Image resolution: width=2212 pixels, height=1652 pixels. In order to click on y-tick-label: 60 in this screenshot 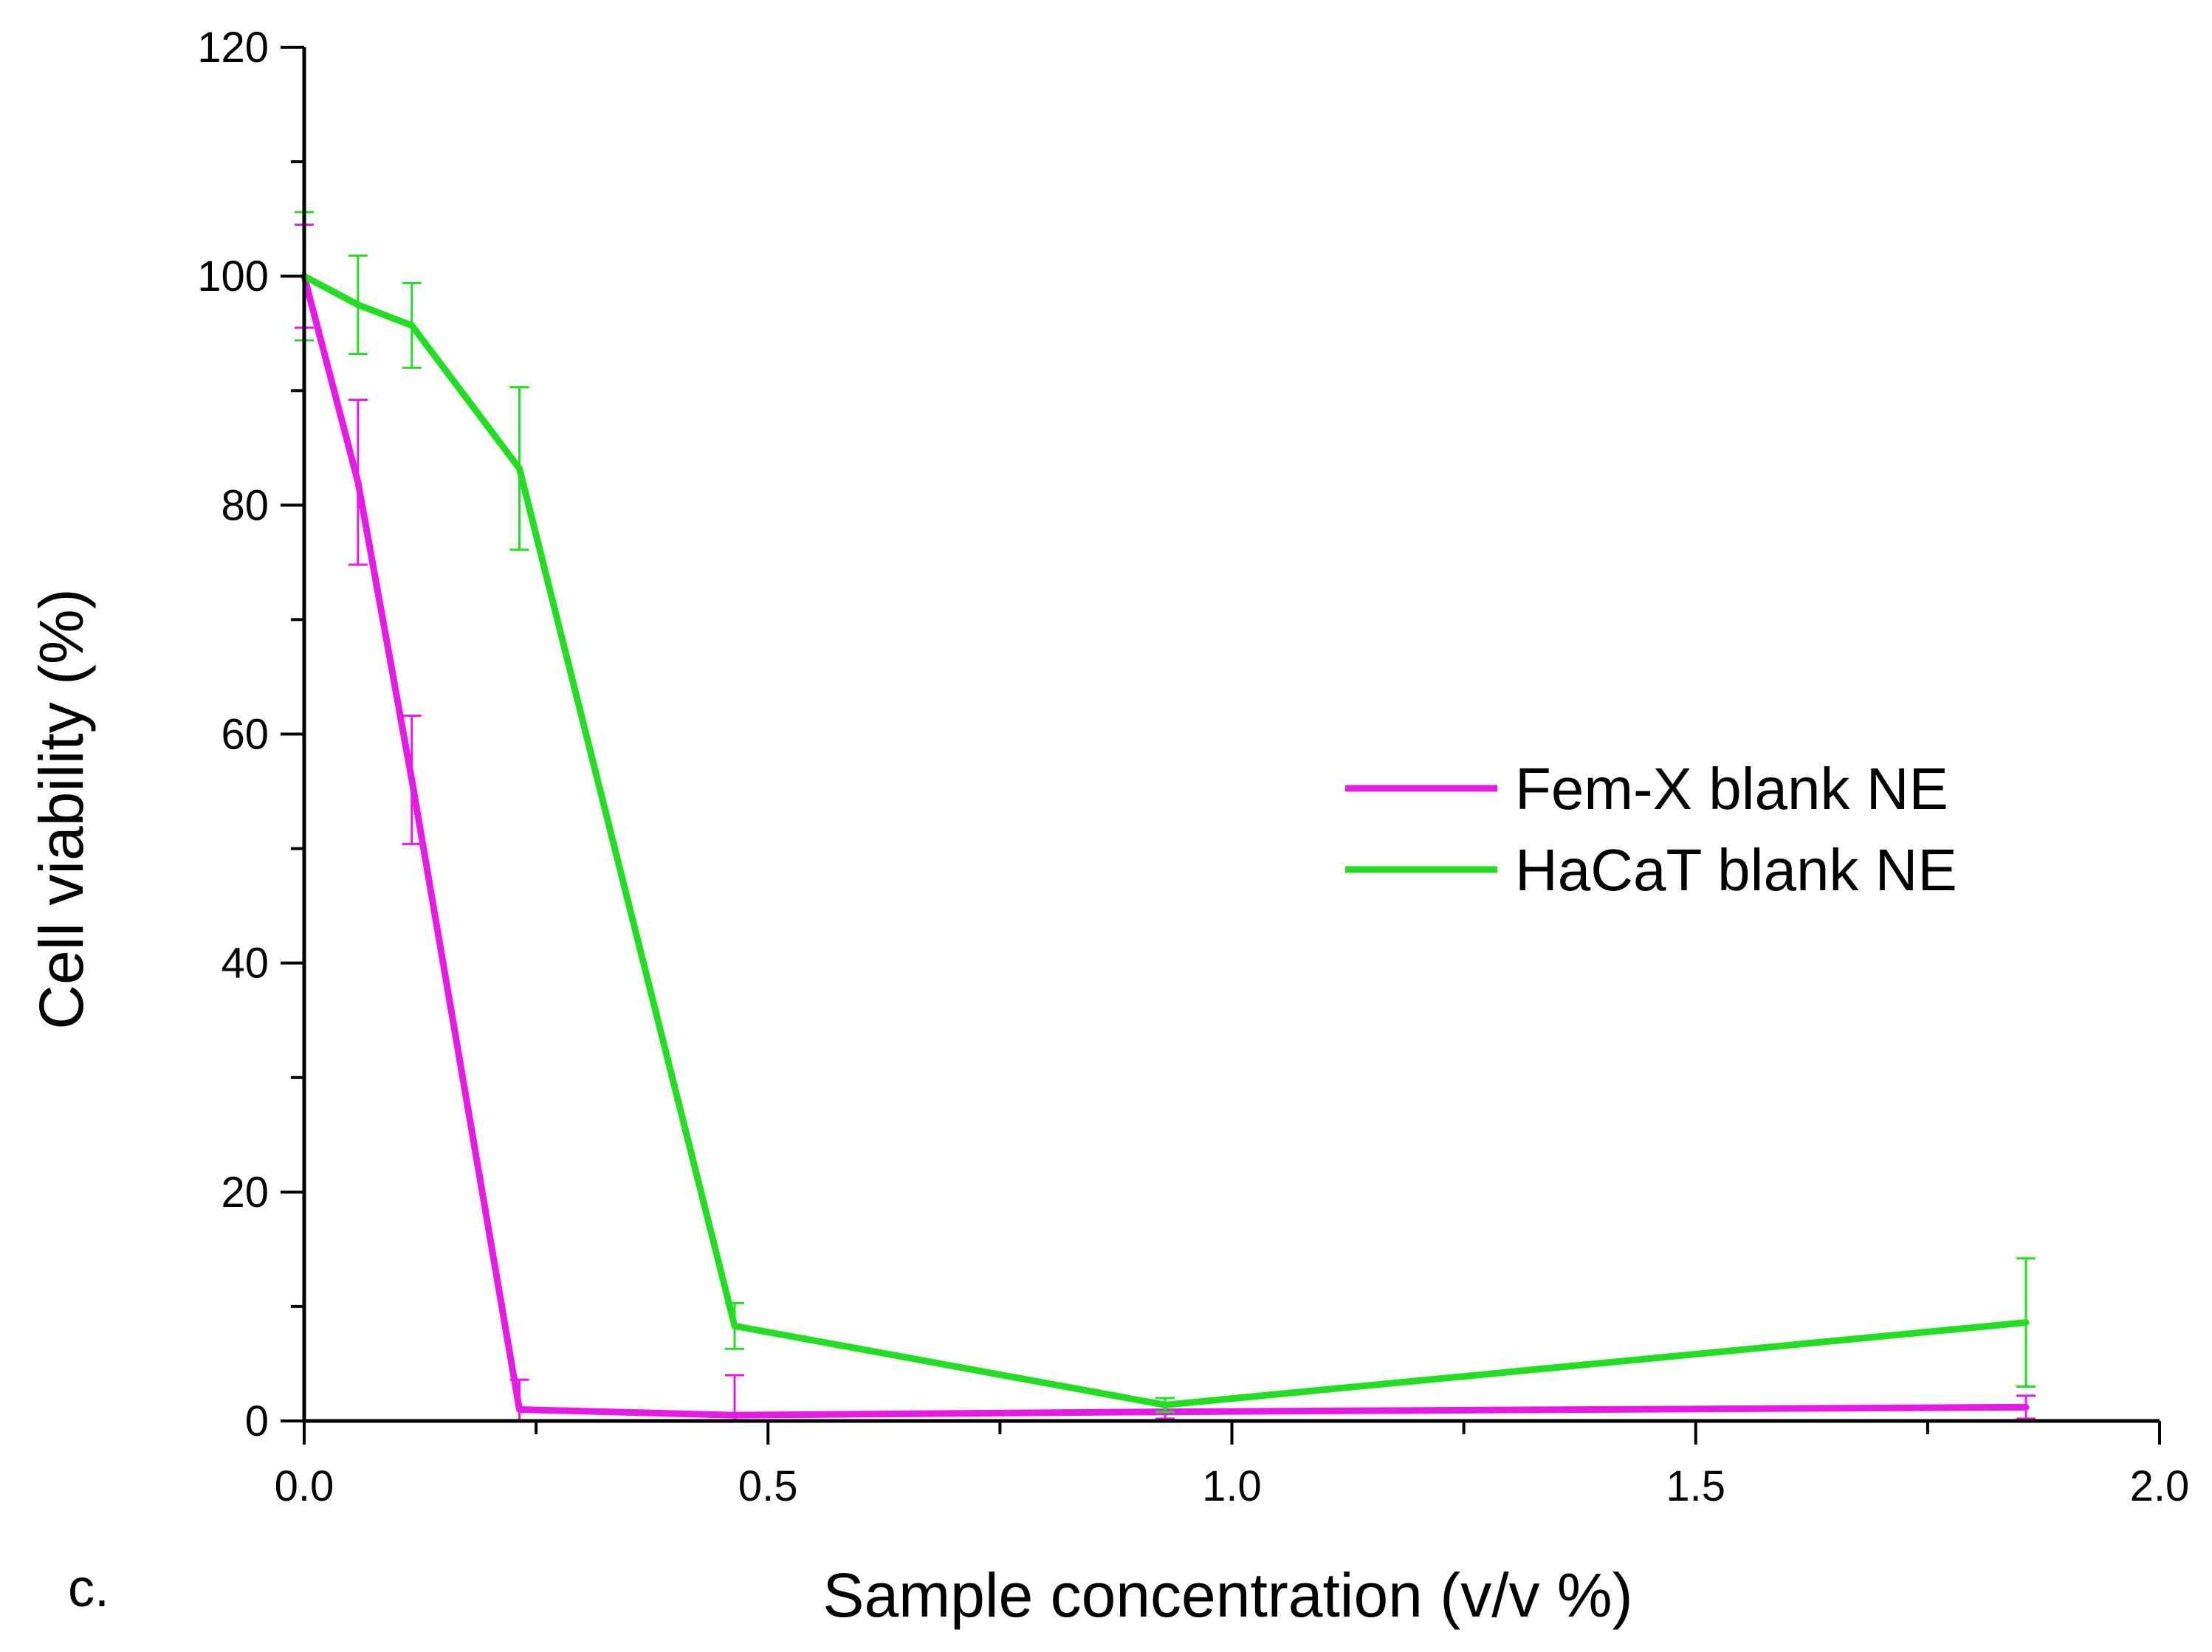, I will do `click(245, 735)`.